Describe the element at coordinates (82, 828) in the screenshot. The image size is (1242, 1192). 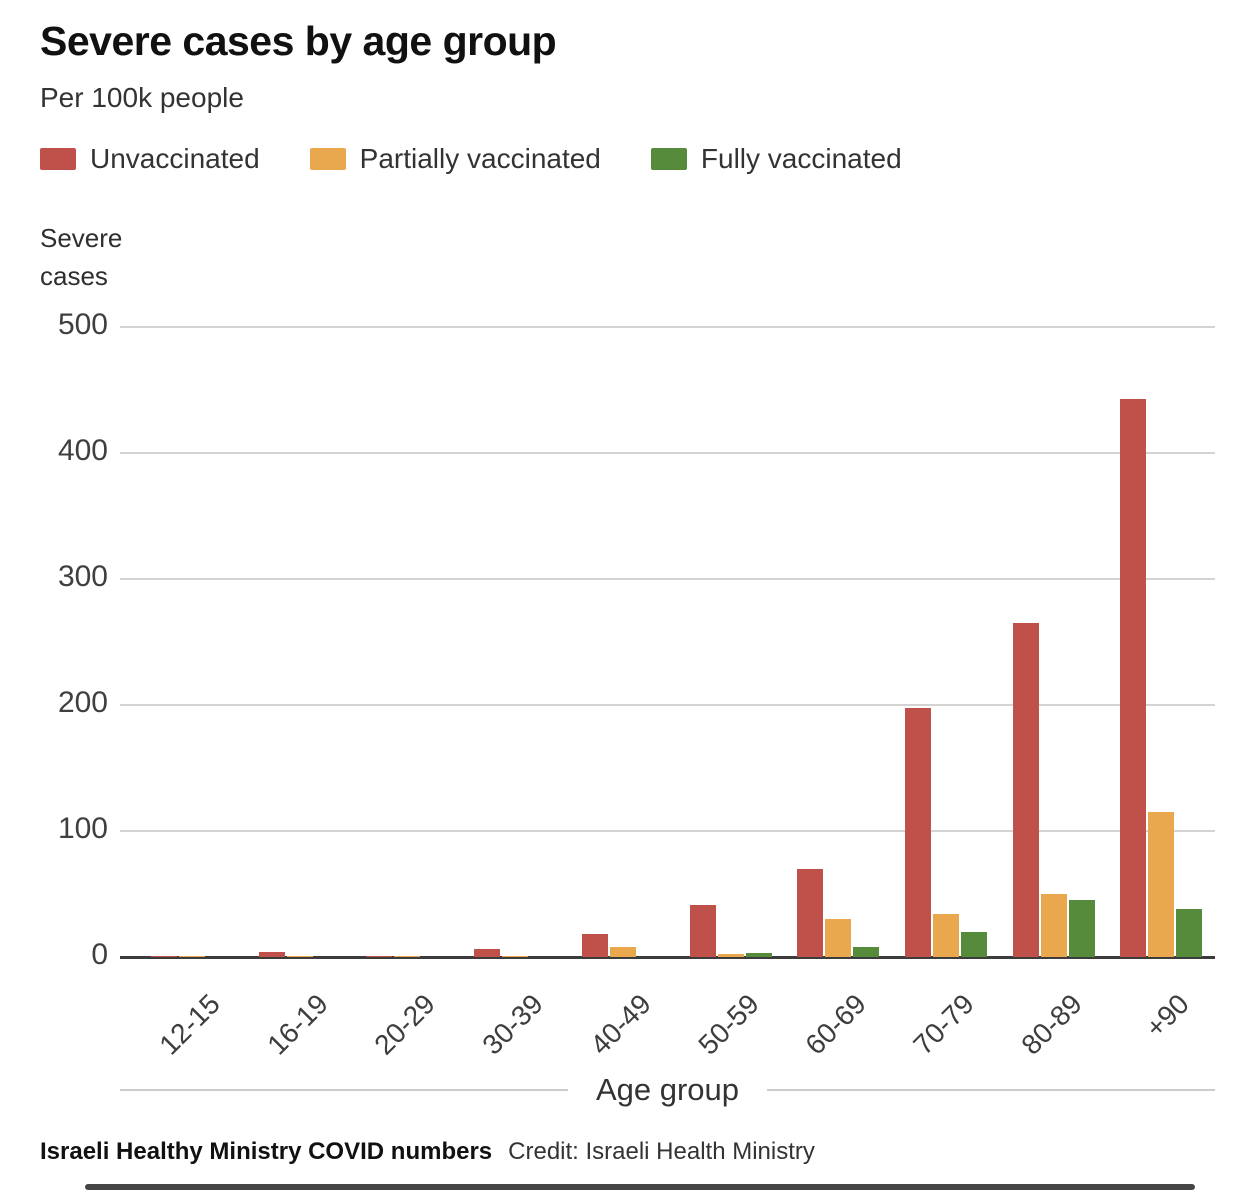
I see `y-tick-label-100: 100` at that location.